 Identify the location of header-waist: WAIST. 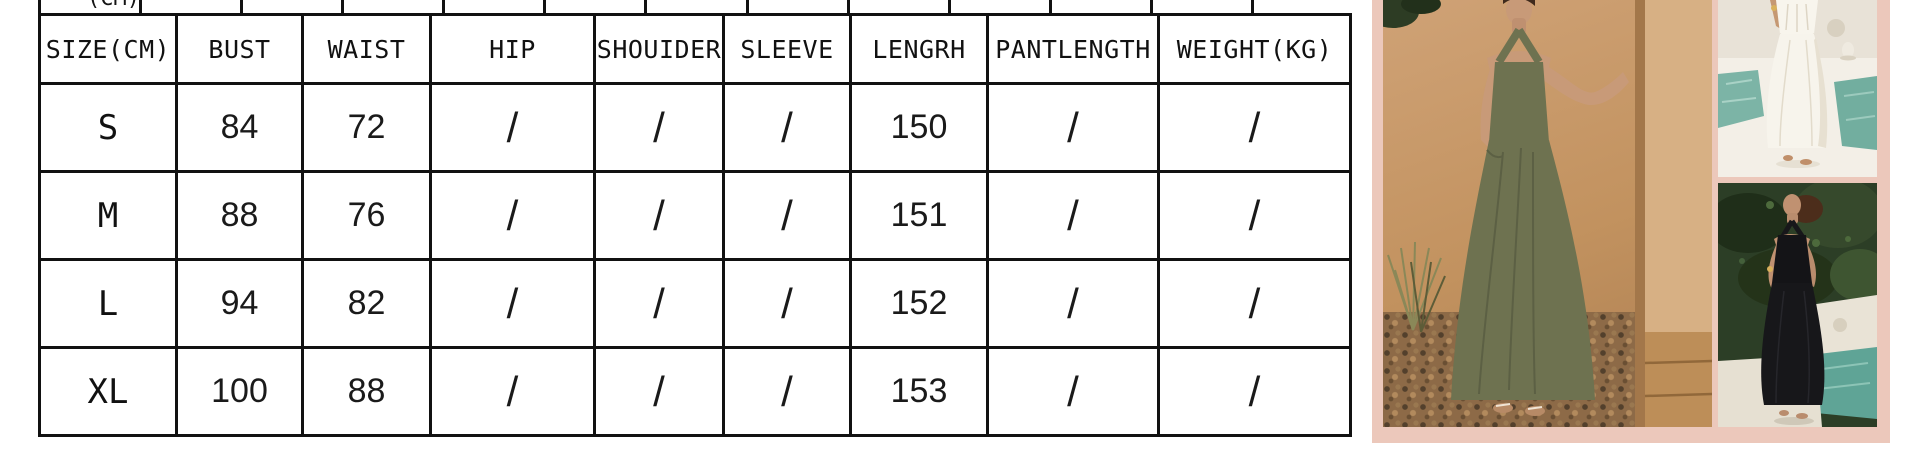
(368, 50).